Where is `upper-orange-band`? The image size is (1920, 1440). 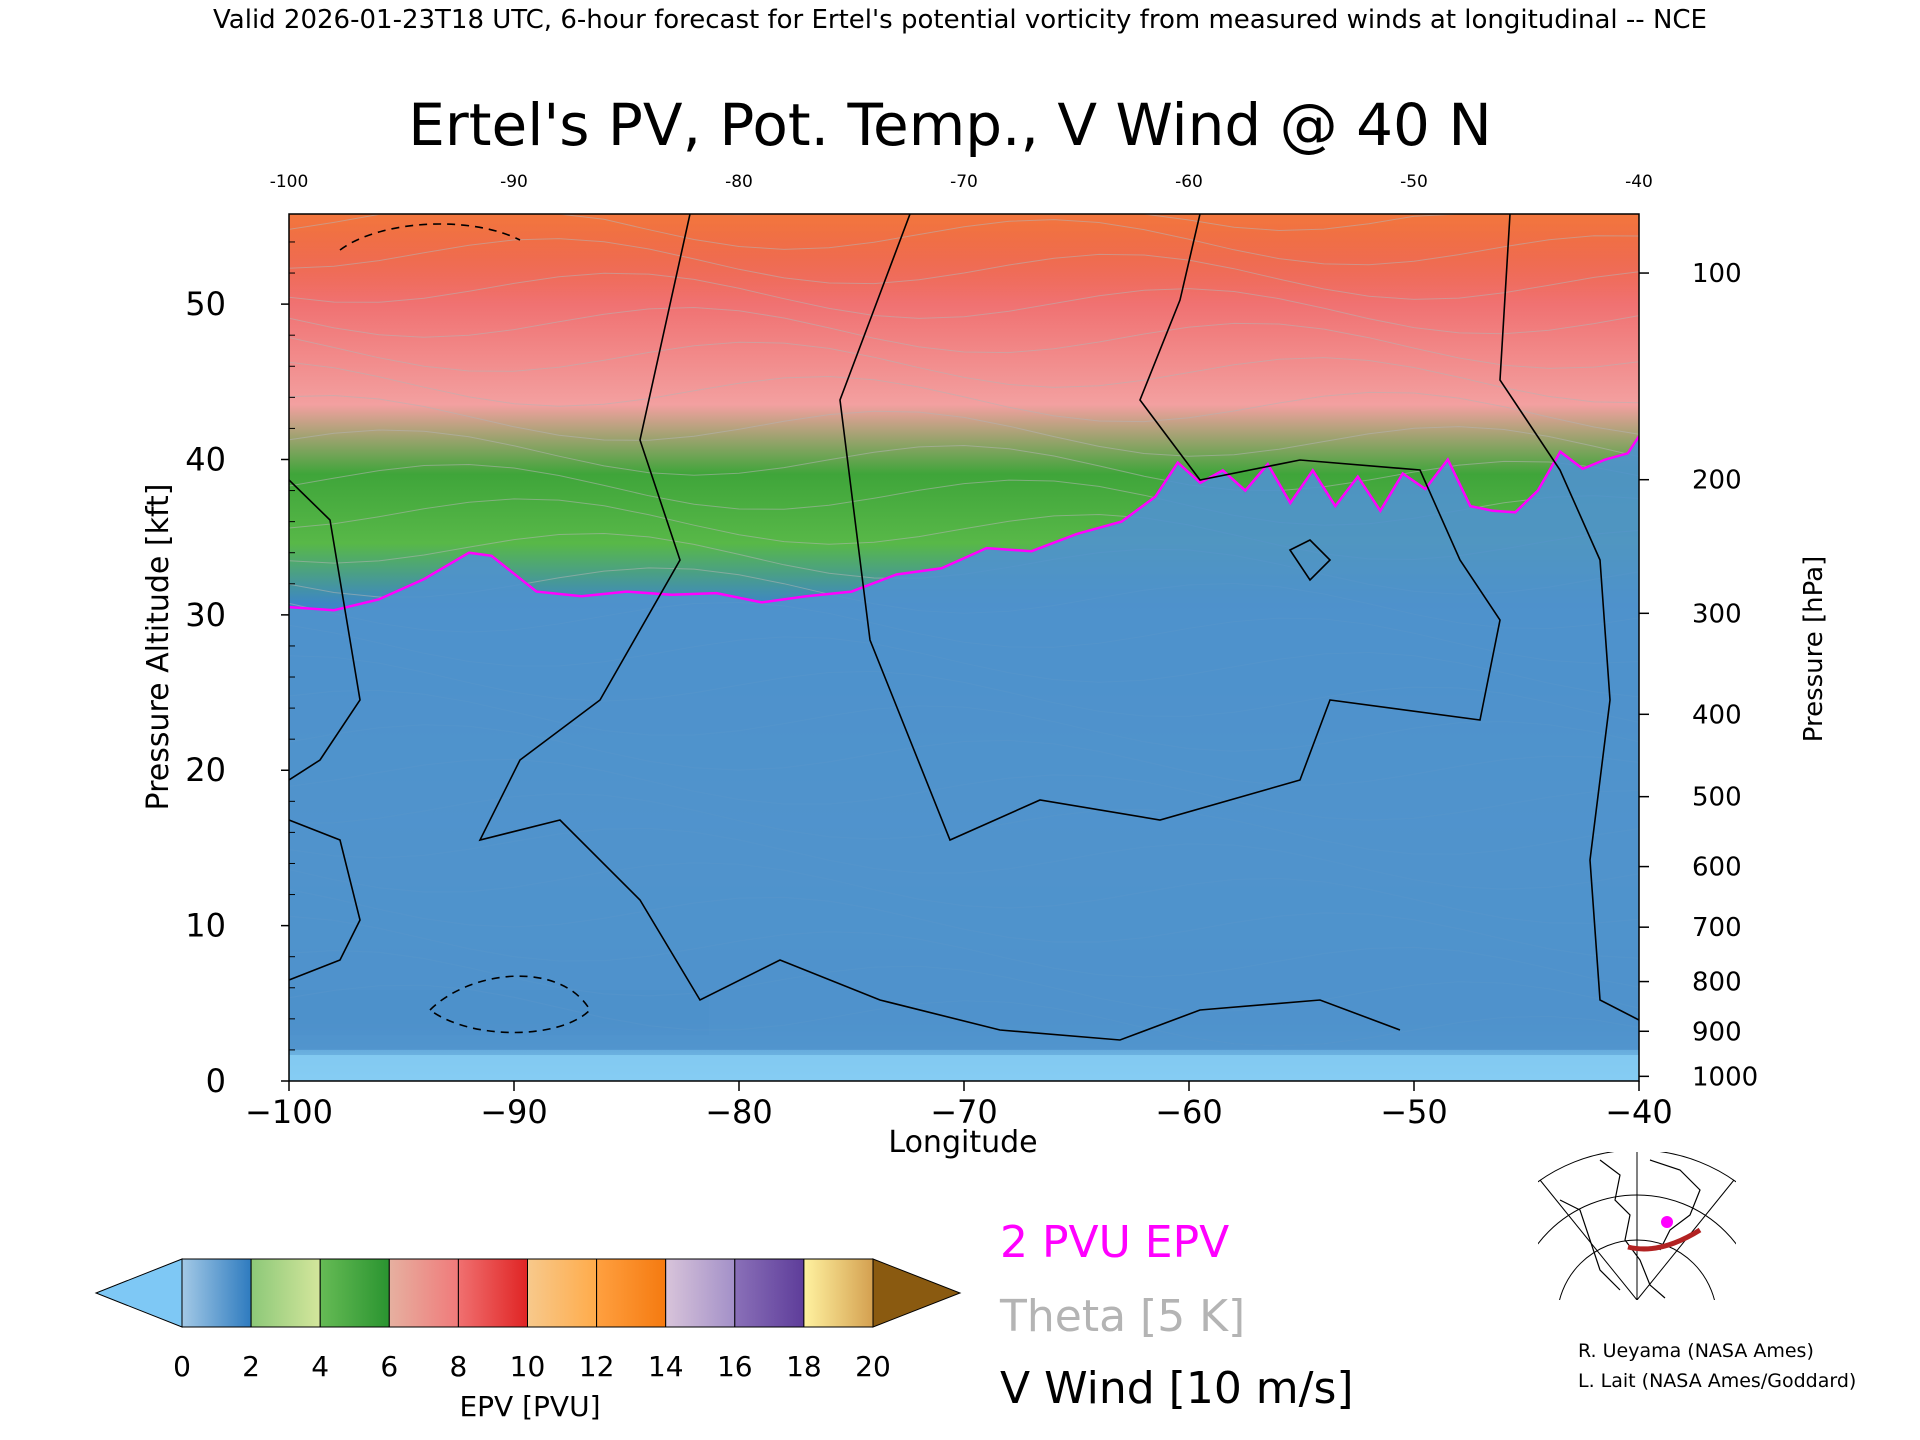 upper-orange-band is located at coordinates (964, 259).